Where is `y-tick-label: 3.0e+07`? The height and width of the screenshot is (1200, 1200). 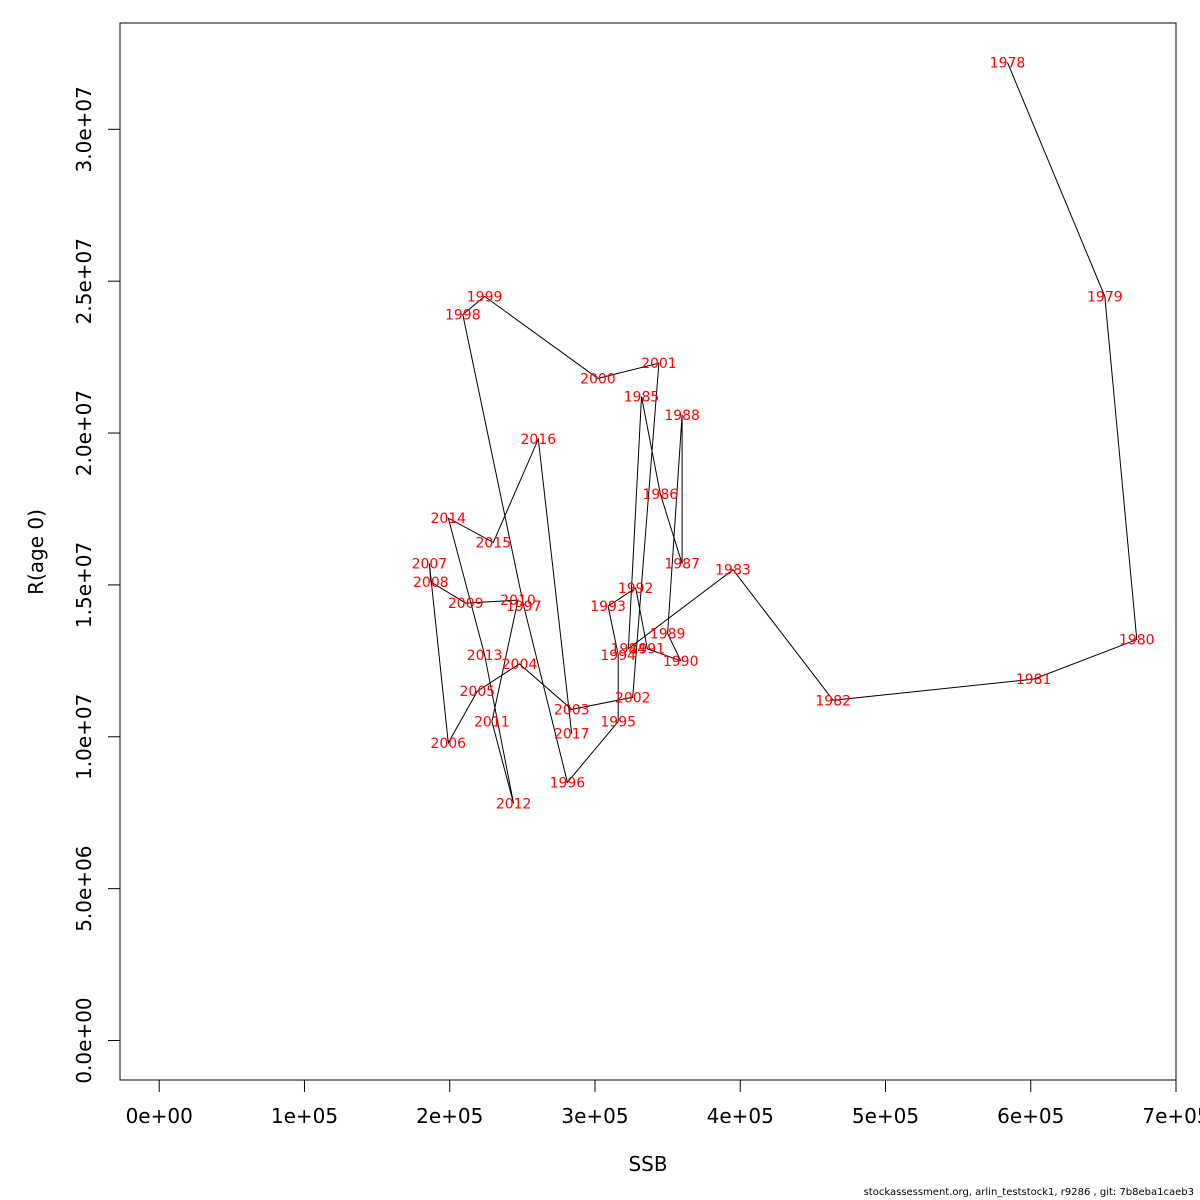
y-tick-label: 3.0e+07 is located at coordinates (84, 129).